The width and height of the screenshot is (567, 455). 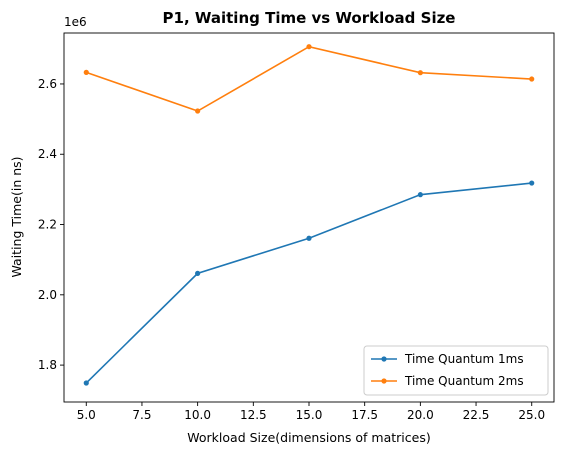 I want to click on y-tick-label: 2.4, so click(x=47, y=154).